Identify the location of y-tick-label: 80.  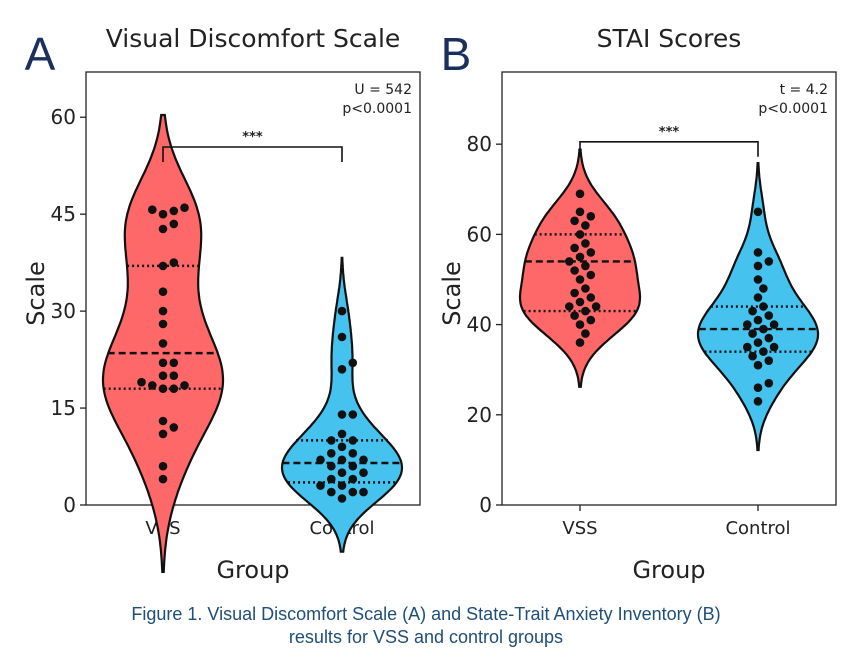
(479, 144).